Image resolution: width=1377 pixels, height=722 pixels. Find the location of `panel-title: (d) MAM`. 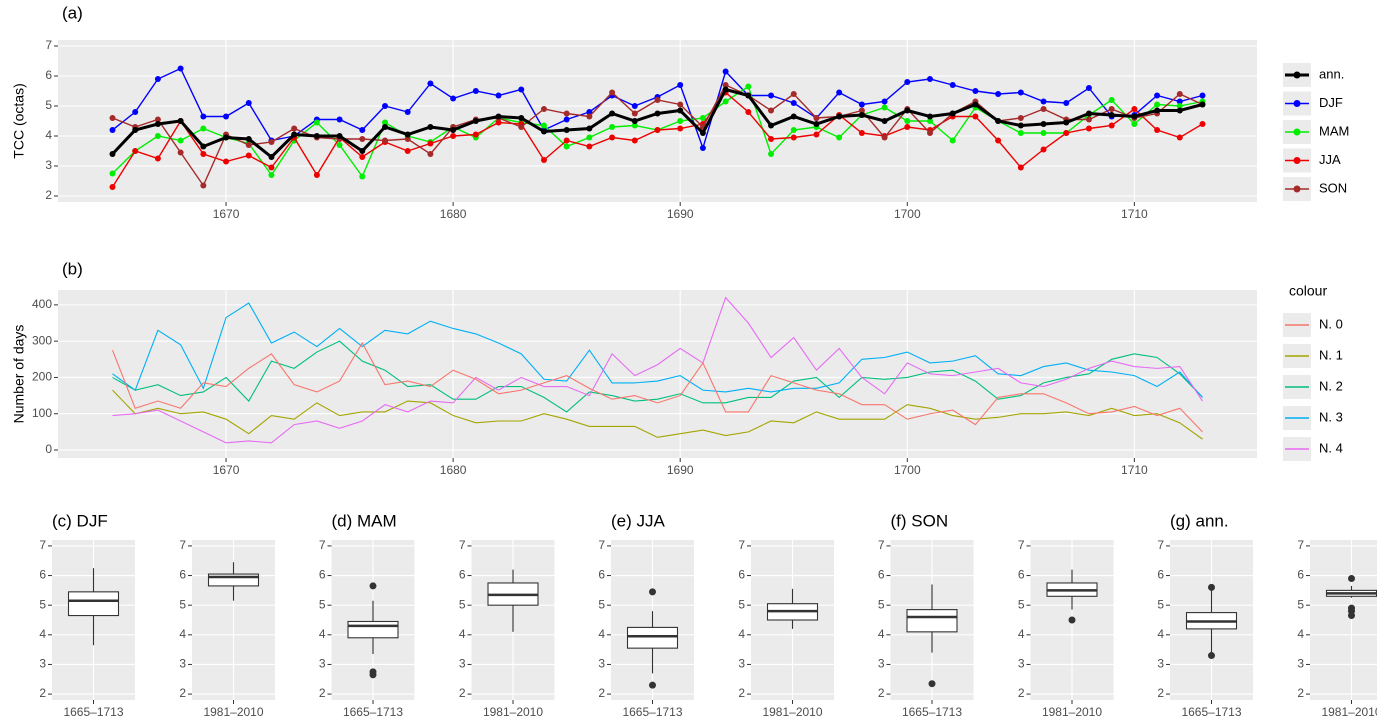

panel-title: (d) MAM is located at coordinates (364, 520).